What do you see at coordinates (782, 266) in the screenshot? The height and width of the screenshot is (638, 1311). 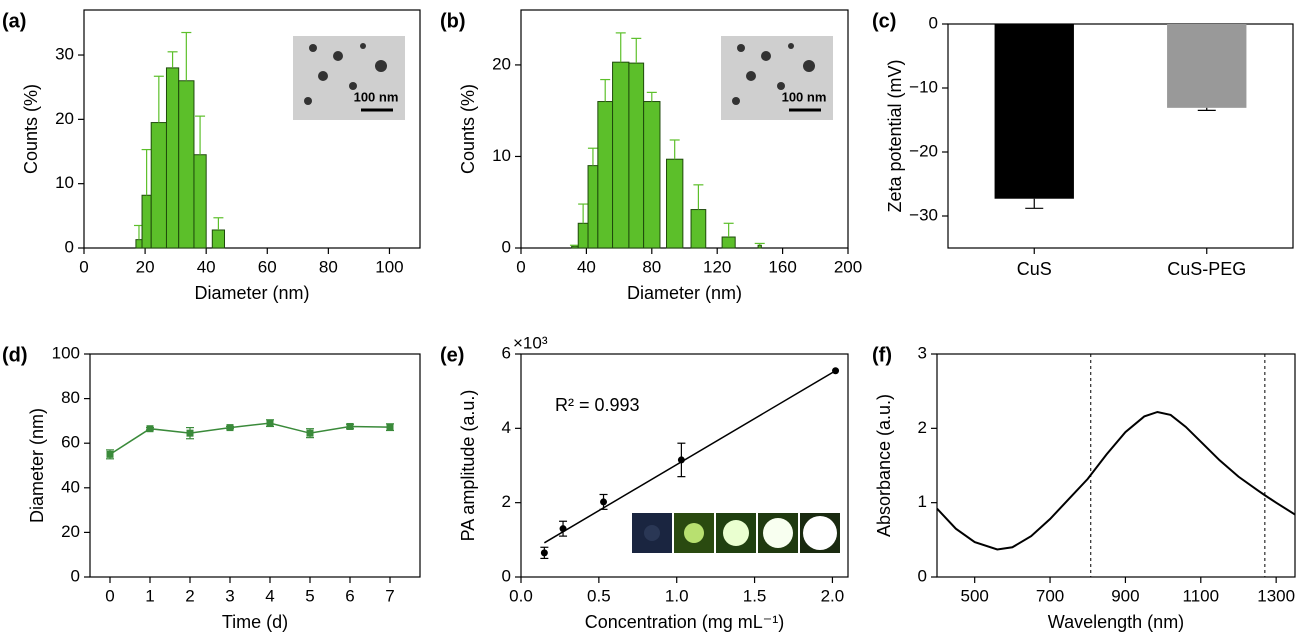 I see `x-tick-label: 160` at bounding box center [782, 266].